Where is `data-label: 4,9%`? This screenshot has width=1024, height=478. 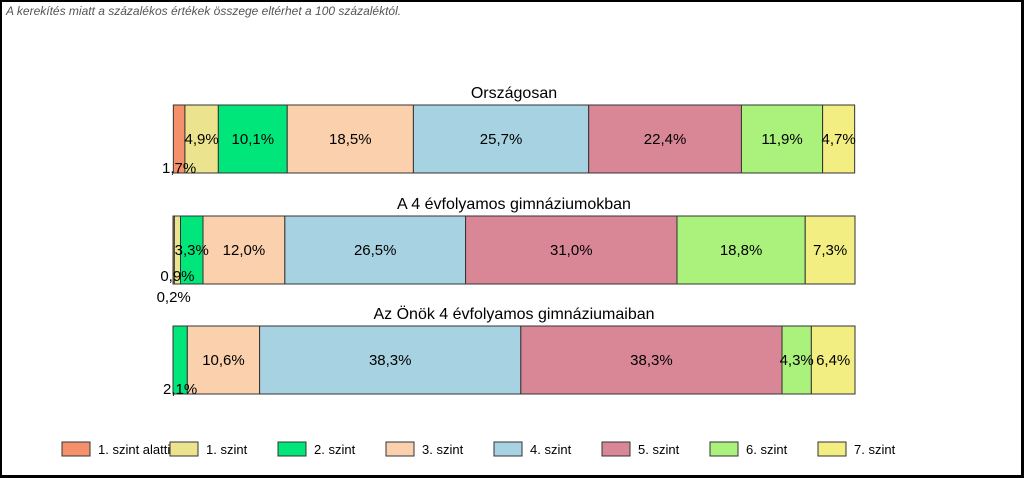
data-label: 4,9% is located at coordinates (202, 139).